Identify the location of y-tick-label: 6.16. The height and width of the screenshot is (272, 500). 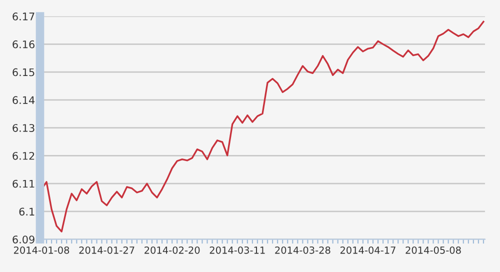
(23, 44).